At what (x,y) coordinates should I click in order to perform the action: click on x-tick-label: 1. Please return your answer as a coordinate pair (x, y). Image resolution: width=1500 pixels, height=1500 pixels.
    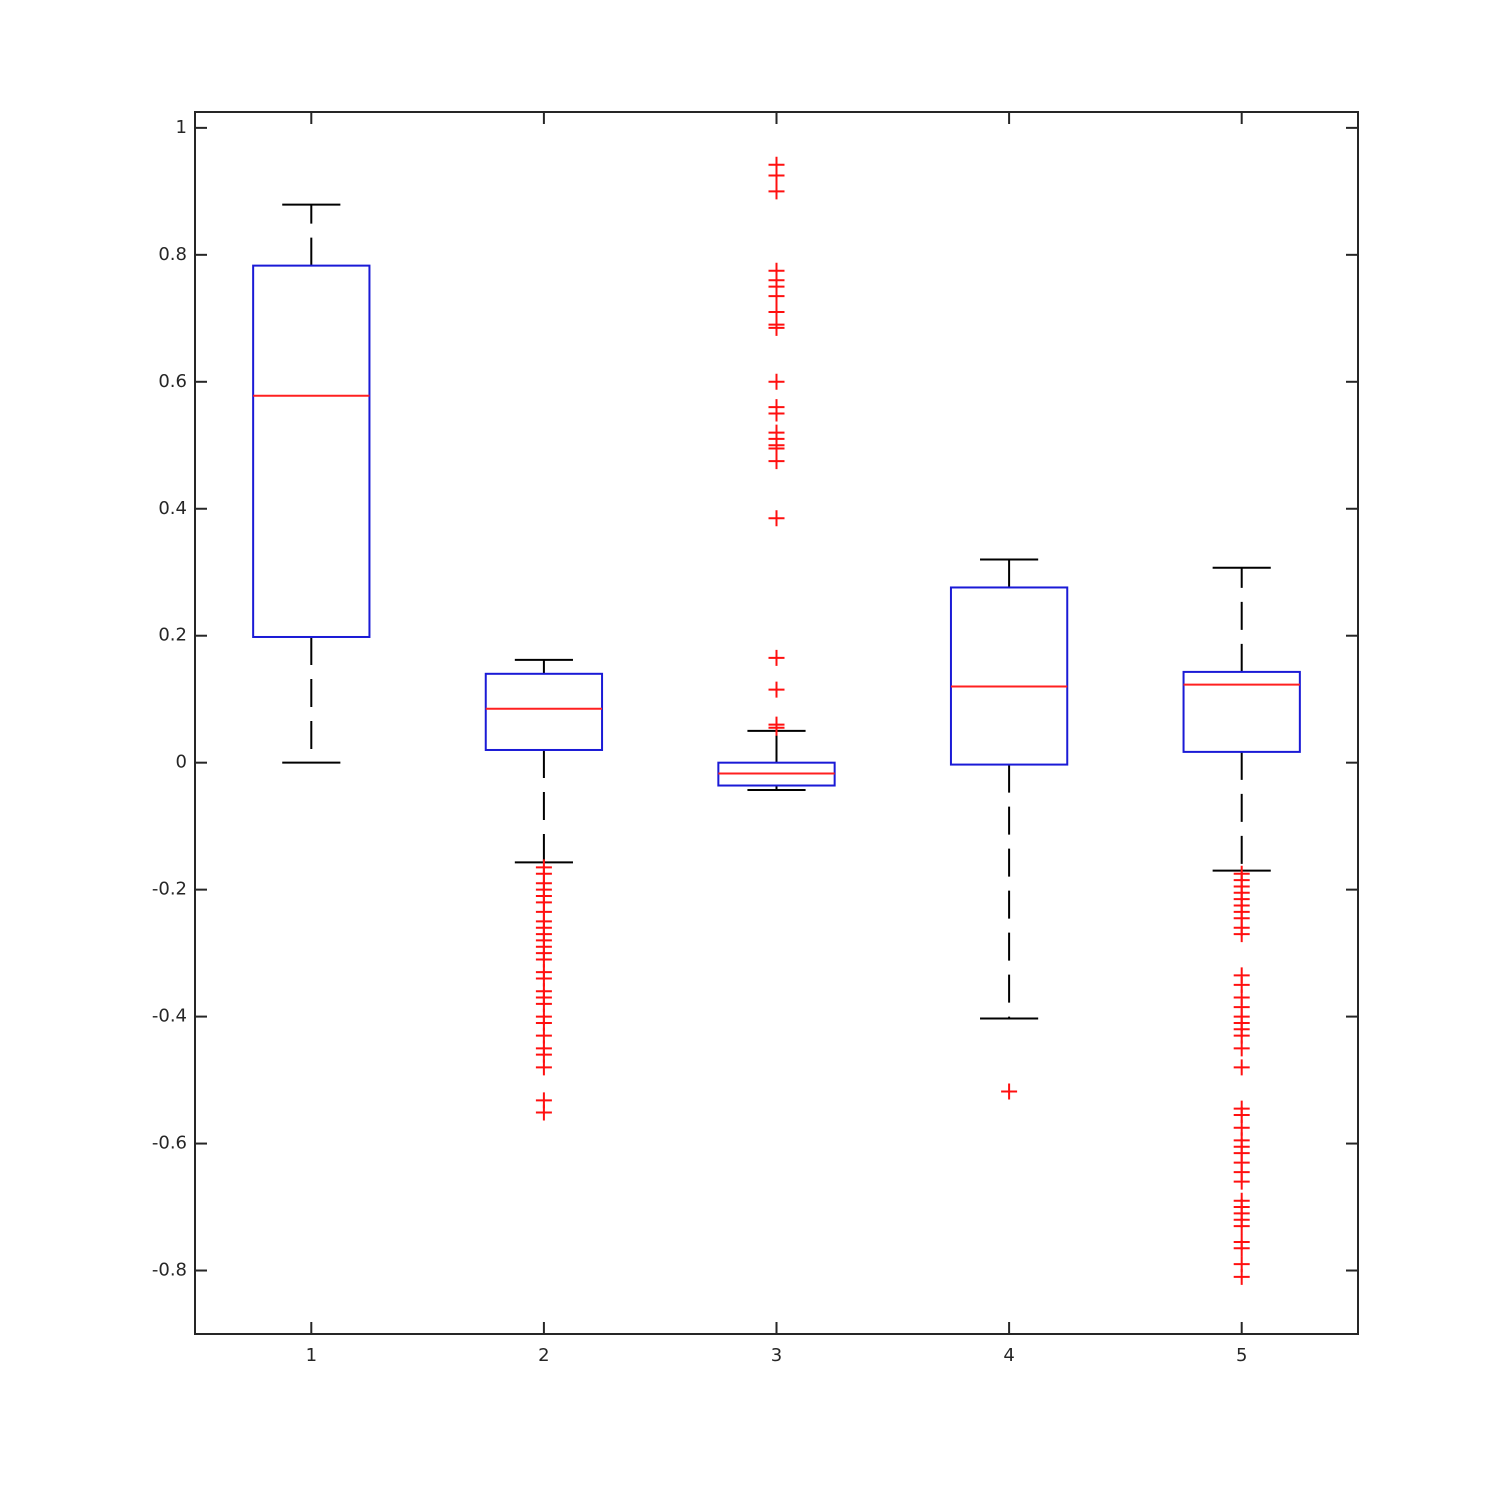
    Looking at the image, I should click on (311, 1355).